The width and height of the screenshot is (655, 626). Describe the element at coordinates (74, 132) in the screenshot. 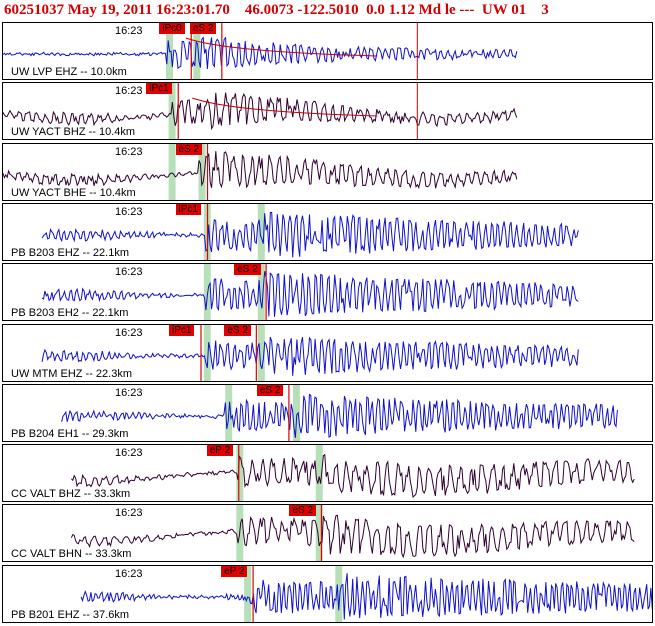

I see `station-label: UW YACT BHZ -- 10.4km` at that location.